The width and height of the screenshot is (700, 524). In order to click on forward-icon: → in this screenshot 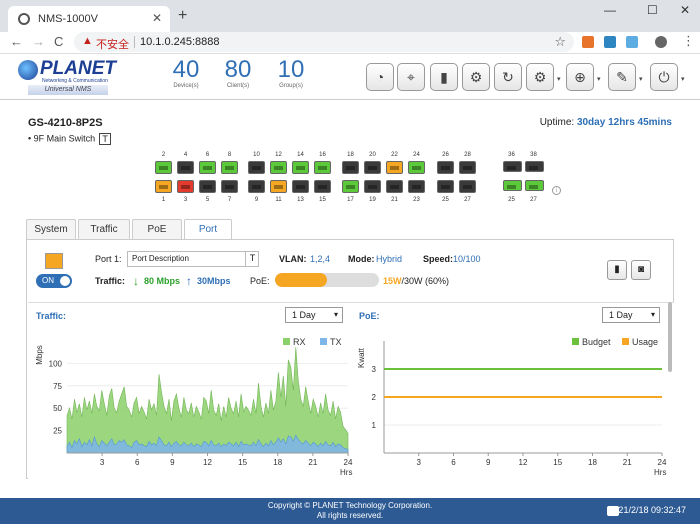, I will do `click(38, 41)`.